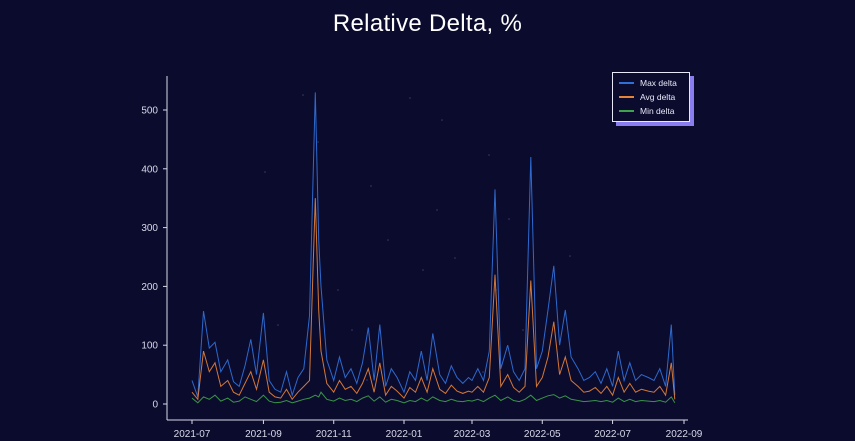 Image resolution: width=855 pixels, height=441 pixels. I want to click on legend-item-max: Max delta, so click(648, 83).